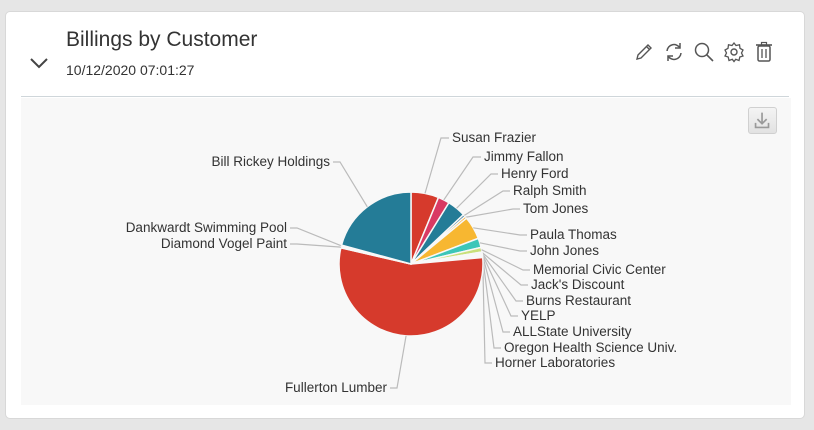 The image size is (814, 430). Describe the element at coordinates (599, 269) in the screenshot. I see `slice-label: Memorial Civic Center` at that location.